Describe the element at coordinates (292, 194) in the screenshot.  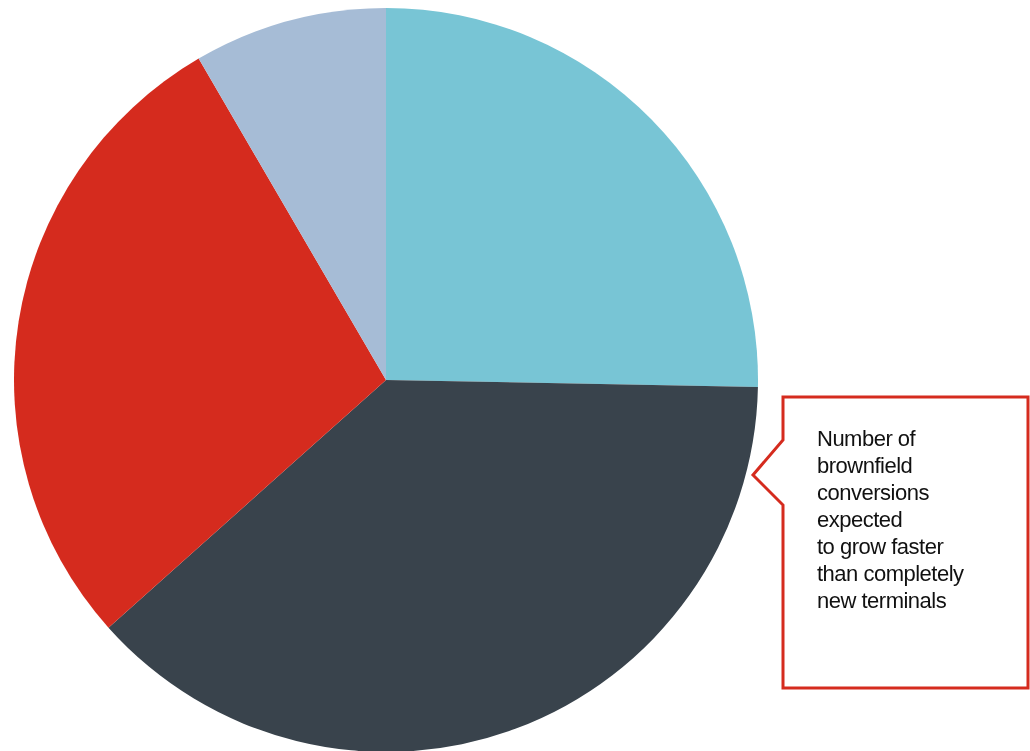
I see `pie-slice` at that location.